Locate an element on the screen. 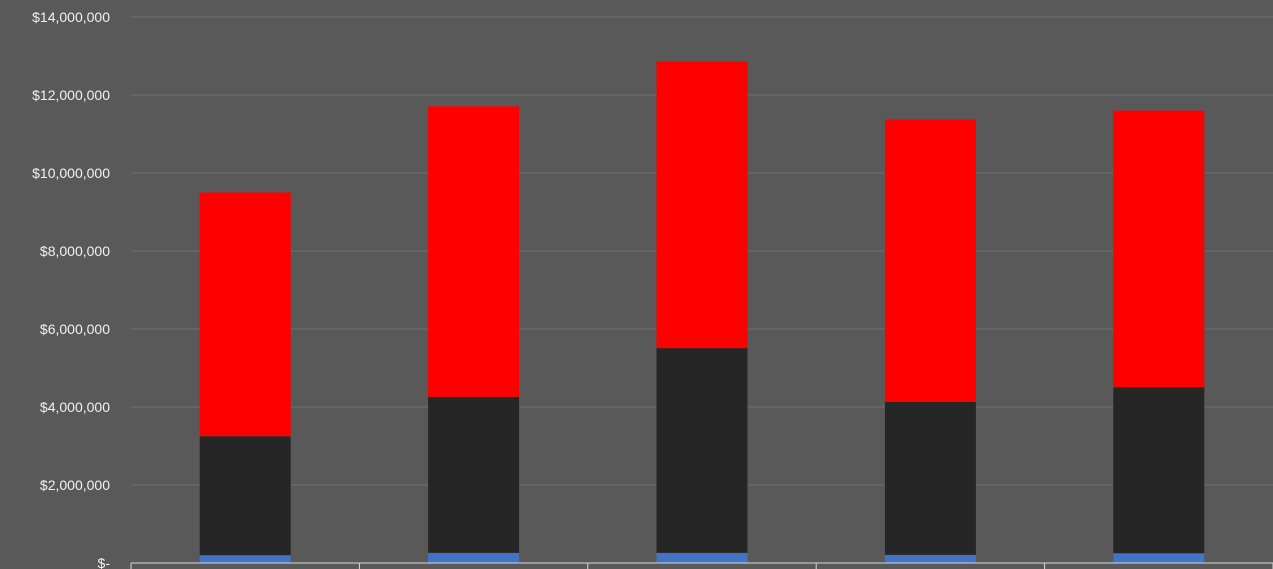 The height and width of the screenshot is (569, 1273). y-tick-label: $14,000,000 is located at coordinates (71, 17).